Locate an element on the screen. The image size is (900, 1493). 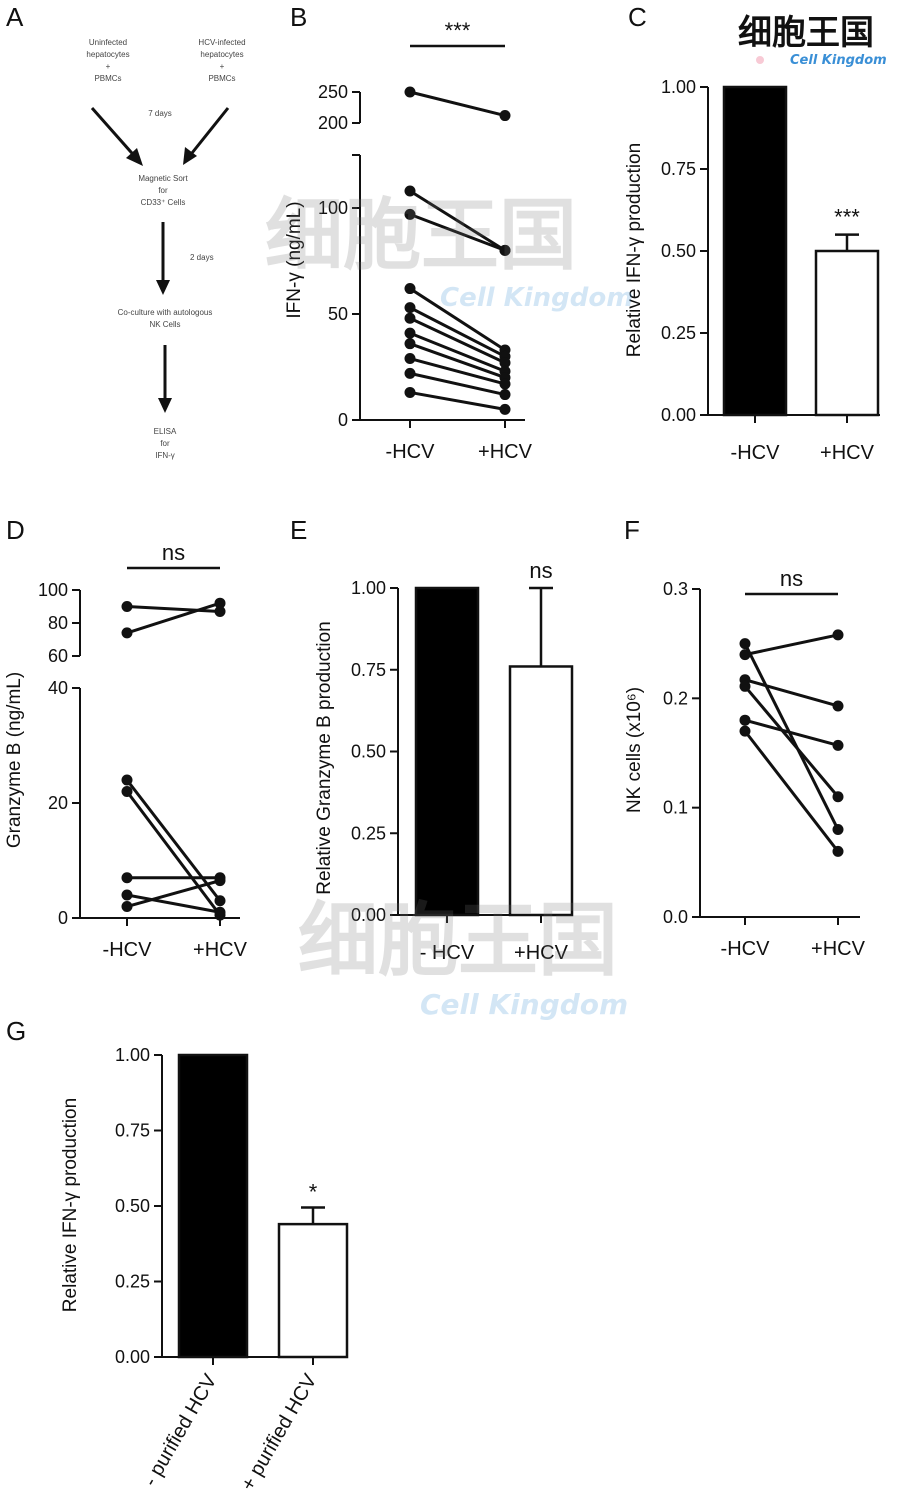
flow-text: HCV-infected is located at coordinates (221, 42).